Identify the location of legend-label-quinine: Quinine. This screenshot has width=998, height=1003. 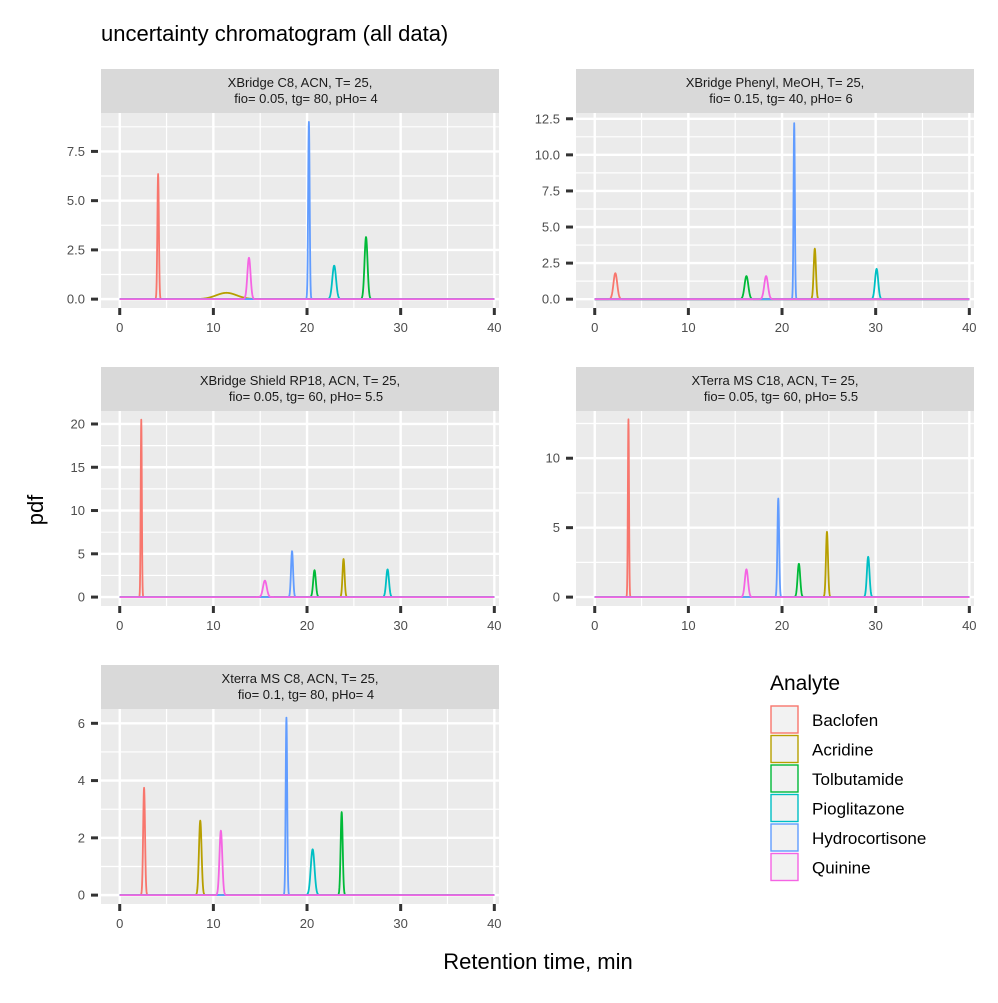
(841, 868).